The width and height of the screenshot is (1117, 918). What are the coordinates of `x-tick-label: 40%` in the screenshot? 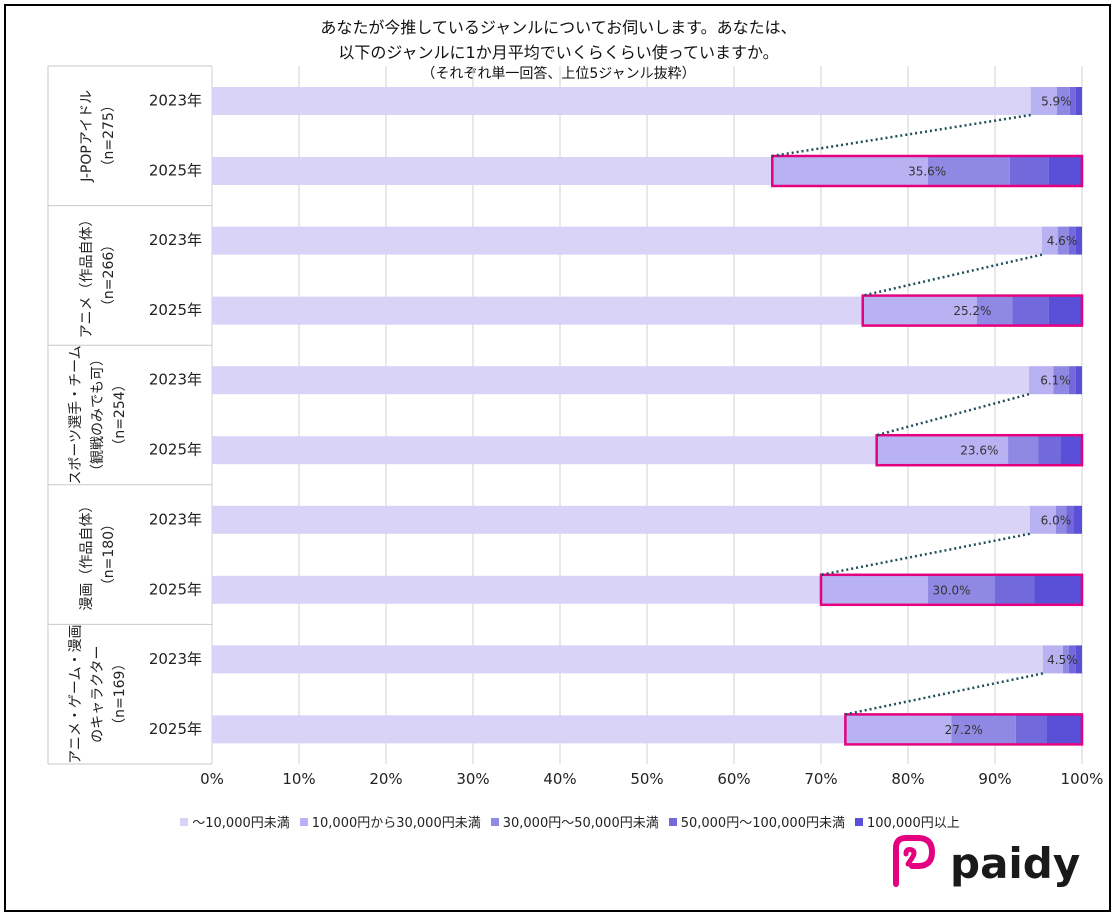 It's located at (559, 779).